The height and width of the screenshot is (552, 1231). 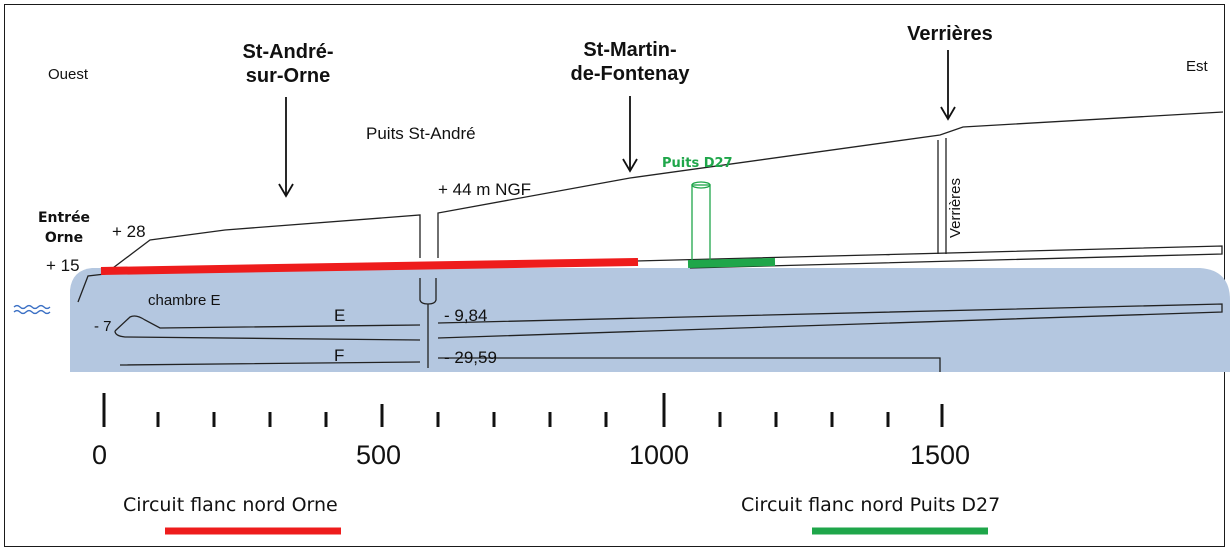 I want to click on upper-gallery, so click(x=929, y=257).